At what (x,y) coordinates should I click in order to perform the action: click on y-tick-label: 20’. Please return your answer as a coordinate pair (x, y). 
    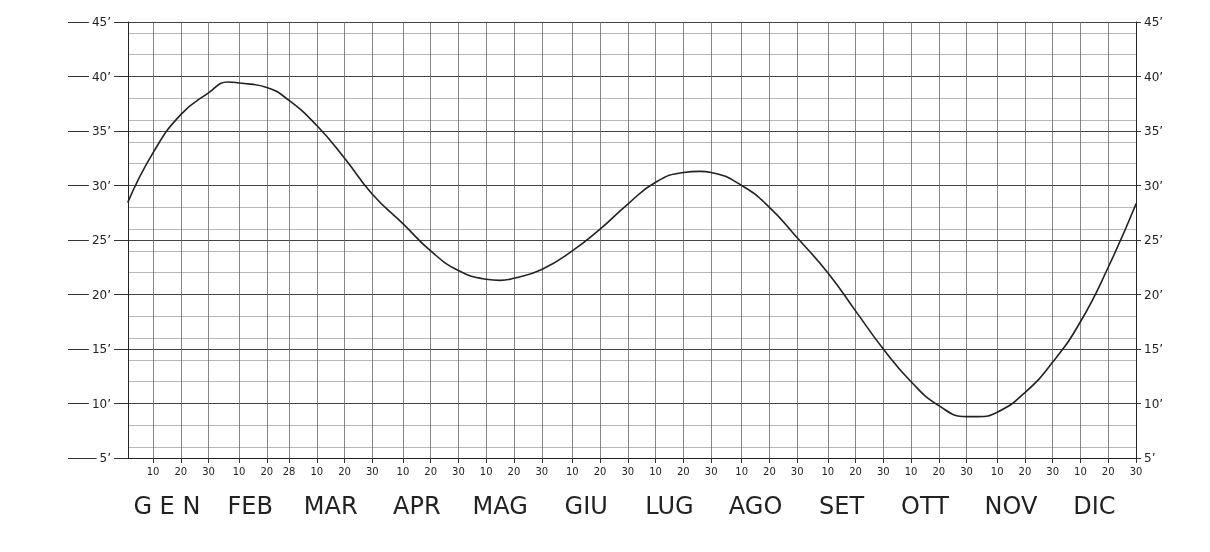
    Looking at the image, I should click on (101, 294).